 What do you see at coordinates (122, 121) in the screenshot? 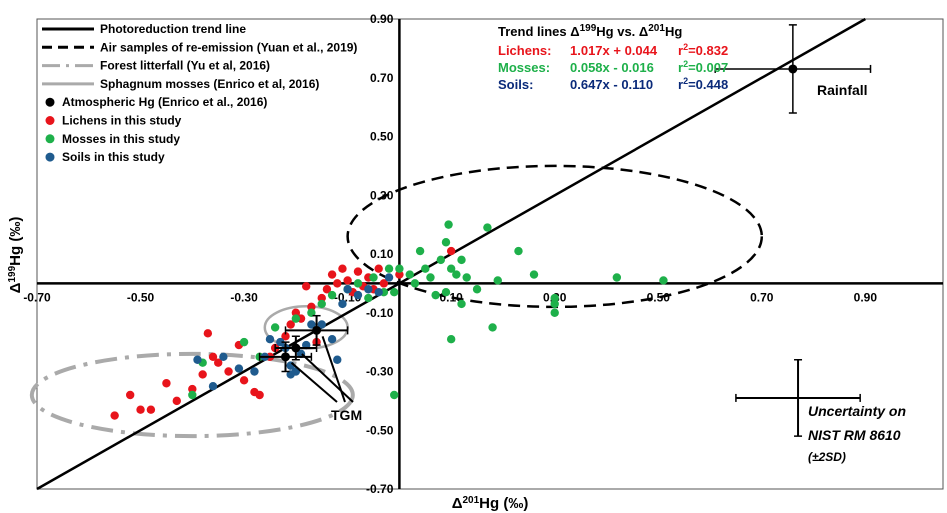
I see `legend-label: Lichens in this study` at bounding box center [122, 121].